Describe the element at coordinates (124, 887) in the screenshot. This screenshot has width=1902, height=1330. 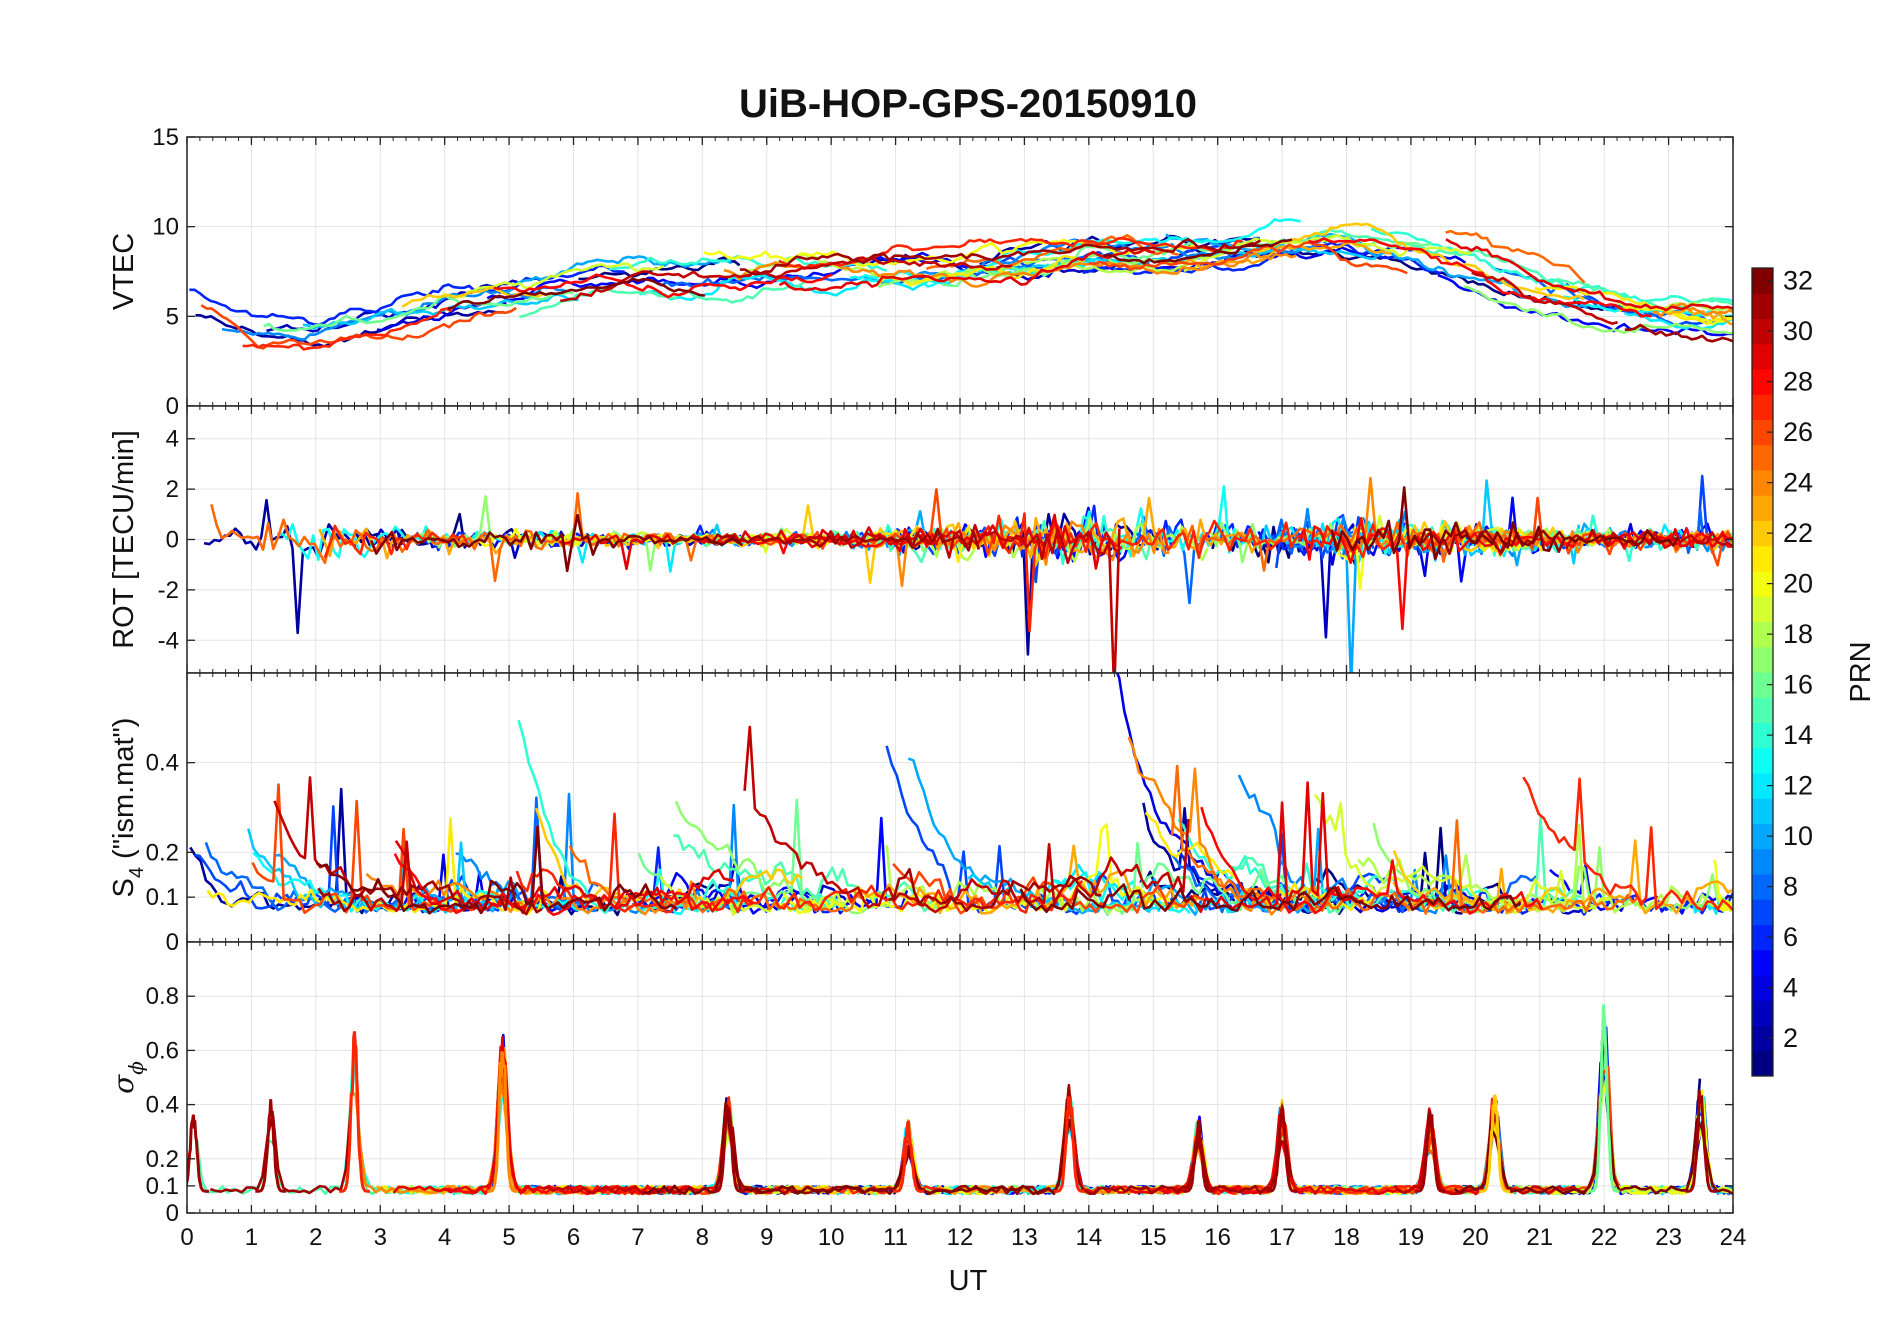
I see `y-label-main: S` at that location.